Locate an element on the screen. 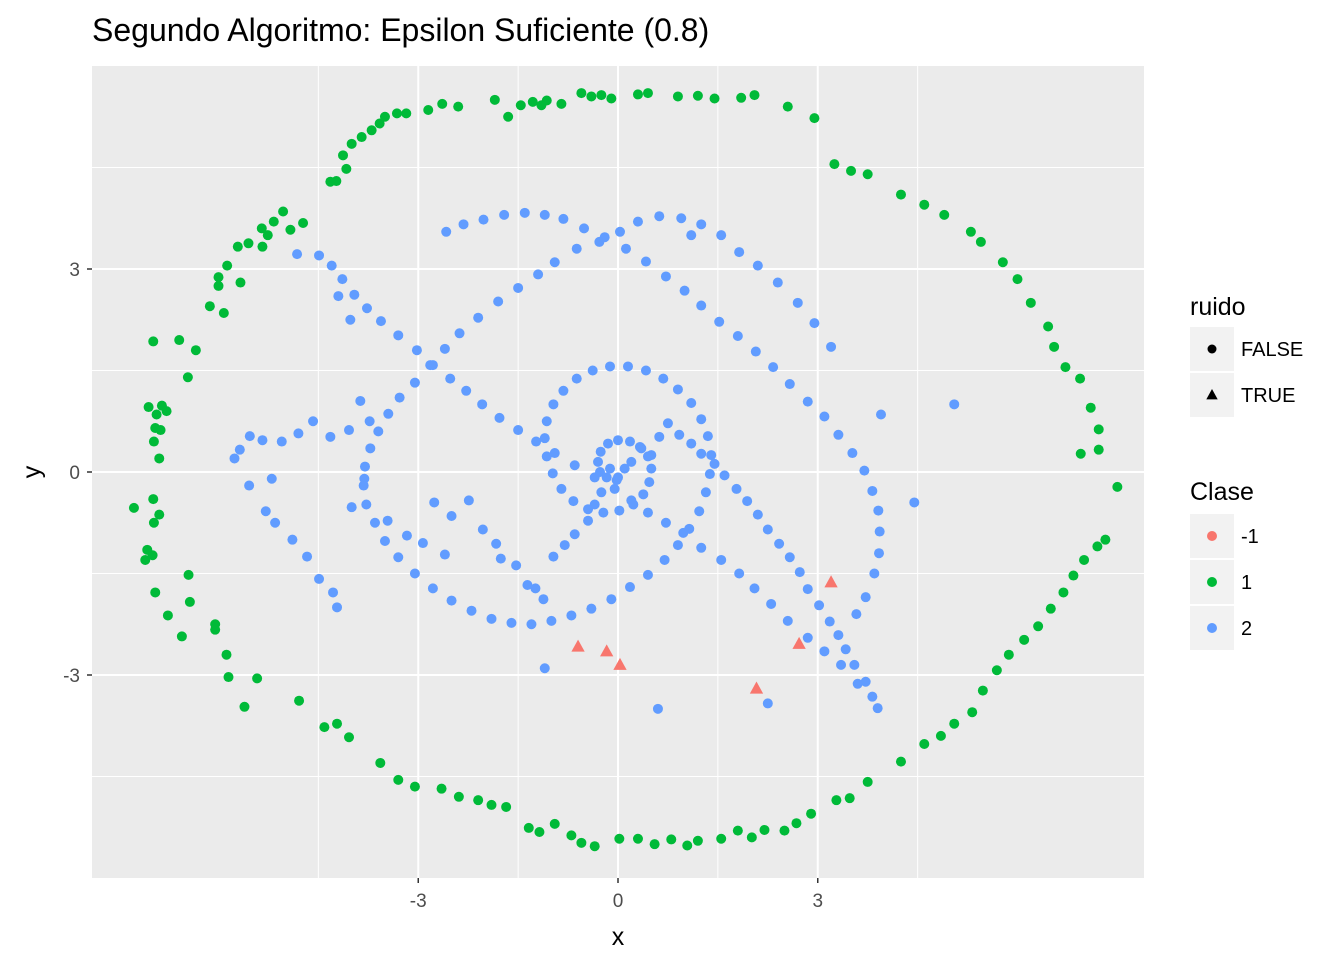 The width and height of the screenshot is (1344, 960). x-axis-title: x is located at coordinates (618, 937).